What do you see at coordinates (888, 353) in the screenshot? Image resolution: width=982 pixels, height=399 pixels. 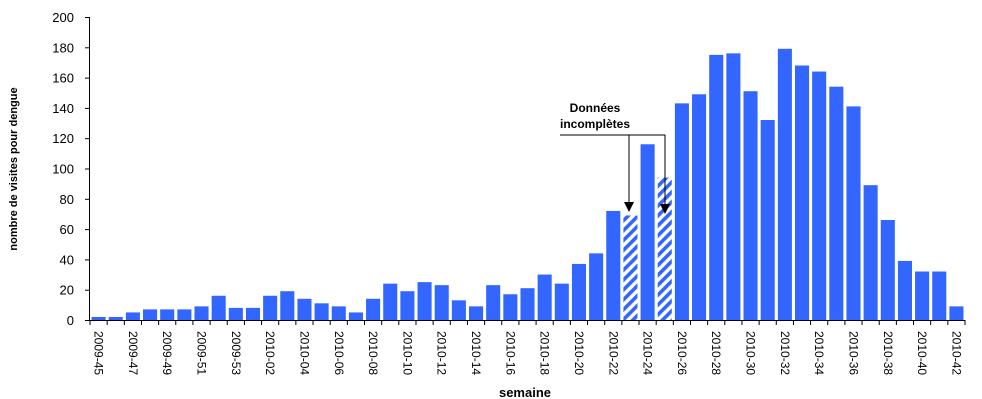 I see `x-tick-label: 2010-38` at bounding box center [888, 353].